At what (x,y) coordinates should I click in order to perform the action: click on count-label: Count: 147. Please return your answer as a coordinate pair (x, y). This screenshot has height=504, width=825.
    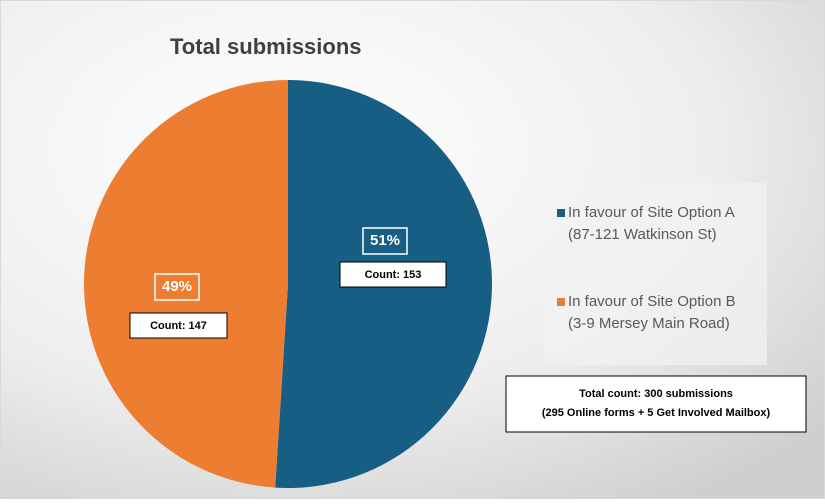
    Looking at the image, I should click on (178, 326).